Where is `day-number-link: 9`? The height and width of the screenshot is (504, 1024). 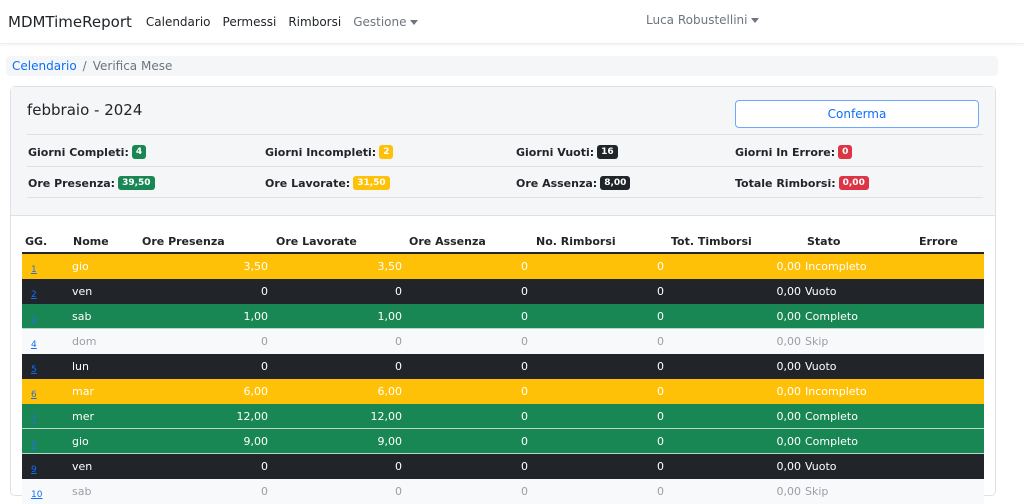 day-number-link: 9 is located at coordinates (34, 470).